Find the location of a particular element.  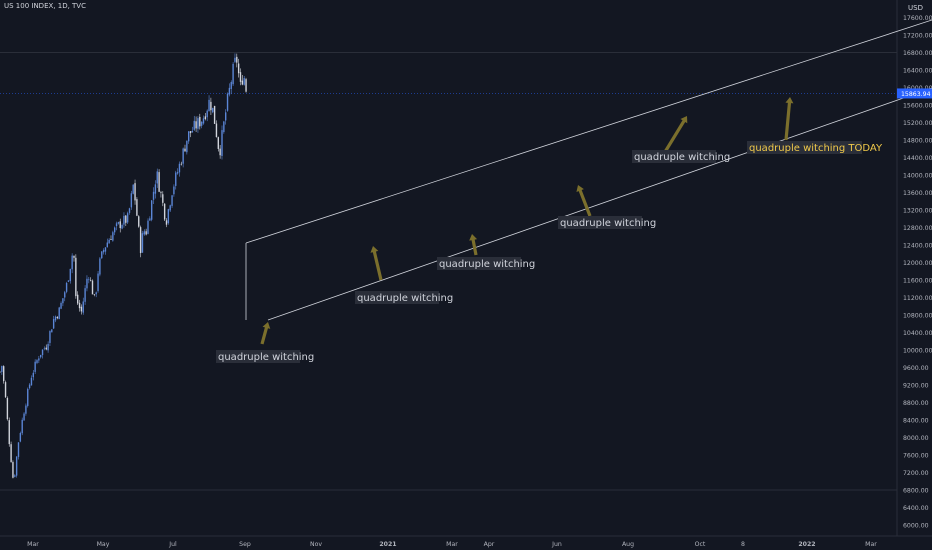

time-tick-label: Mar is located at coordinates (33, 544).